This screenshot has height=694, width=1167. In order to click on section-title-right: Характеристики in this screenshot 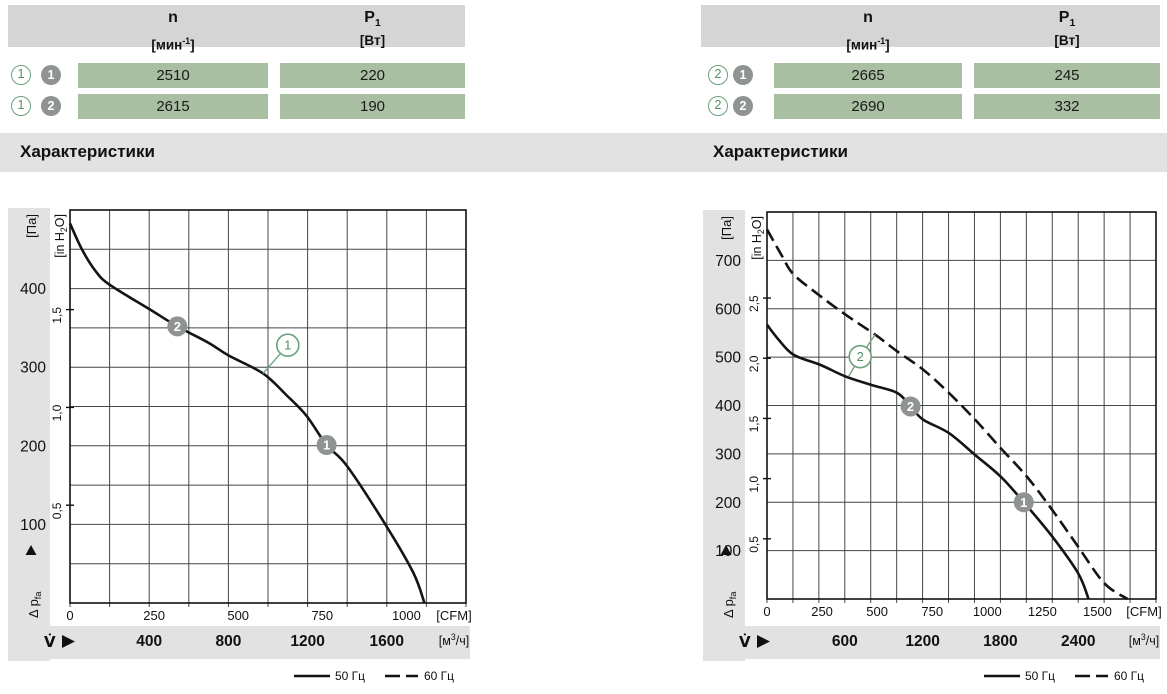, I will do `click(780, 151)`.